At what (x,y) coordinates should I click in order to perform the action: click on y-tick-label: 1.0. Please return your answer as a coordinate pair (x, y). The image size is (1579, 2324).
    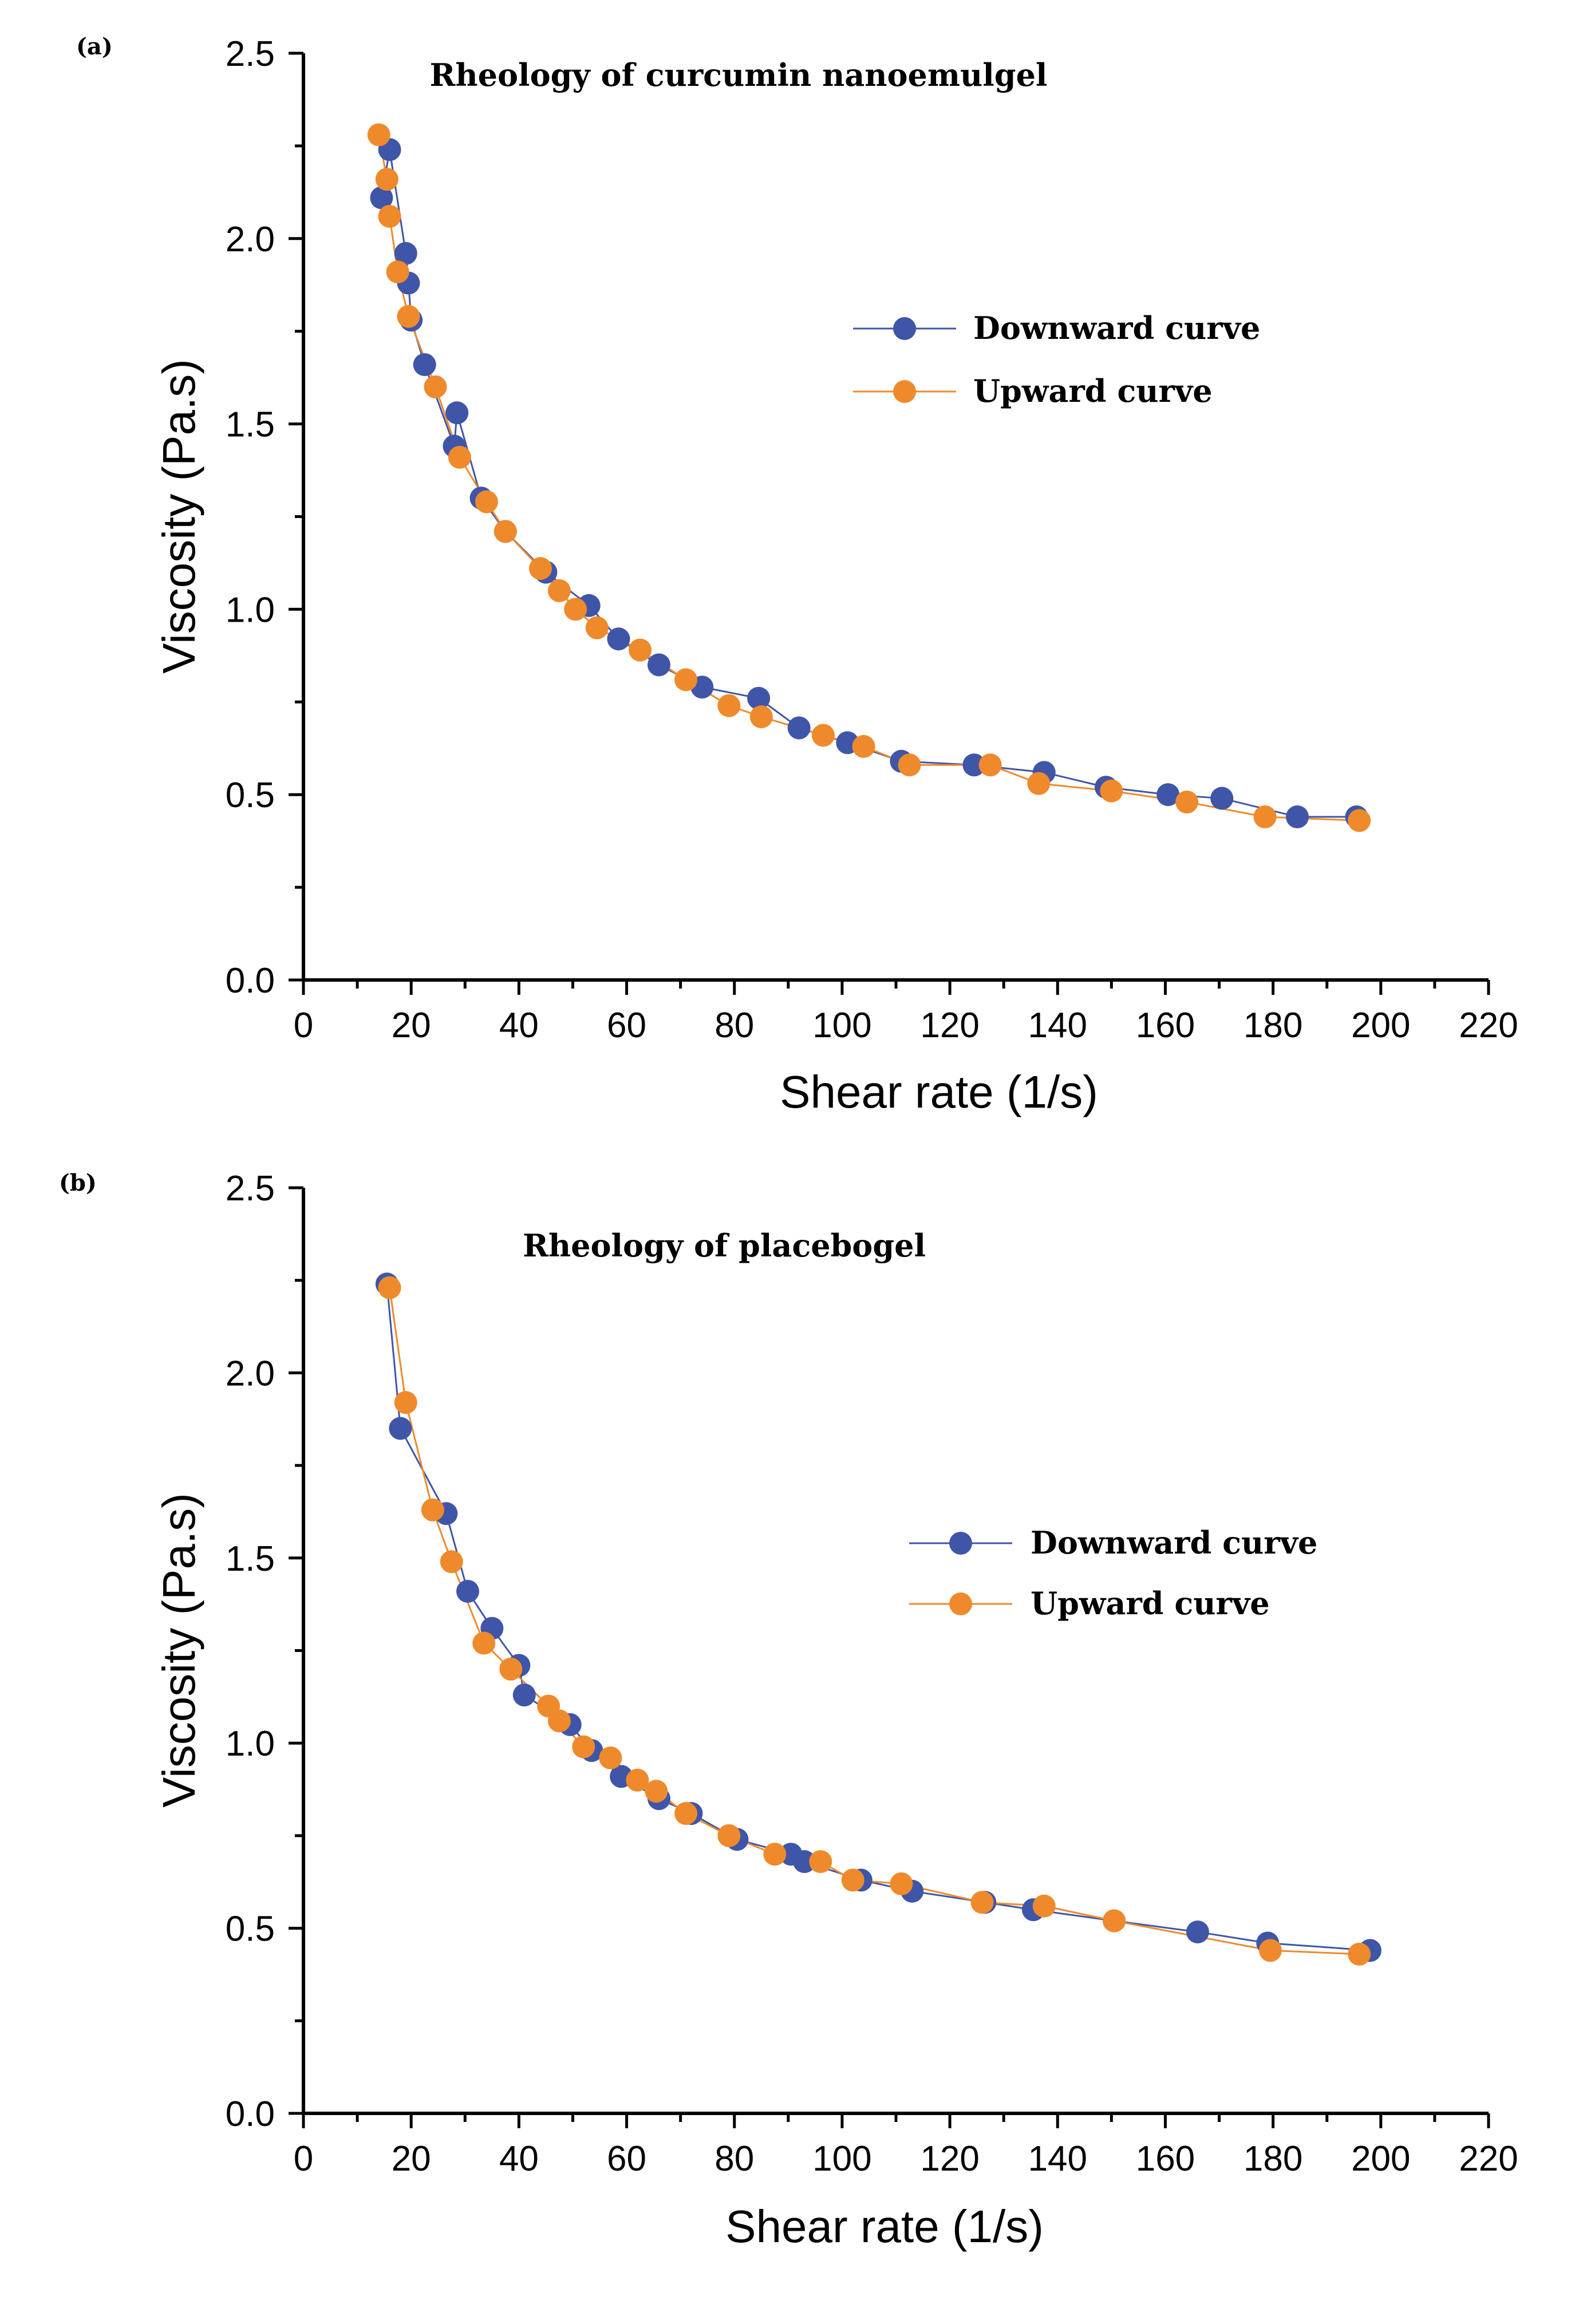
    Looking at the image, I should click on (250, 1744).